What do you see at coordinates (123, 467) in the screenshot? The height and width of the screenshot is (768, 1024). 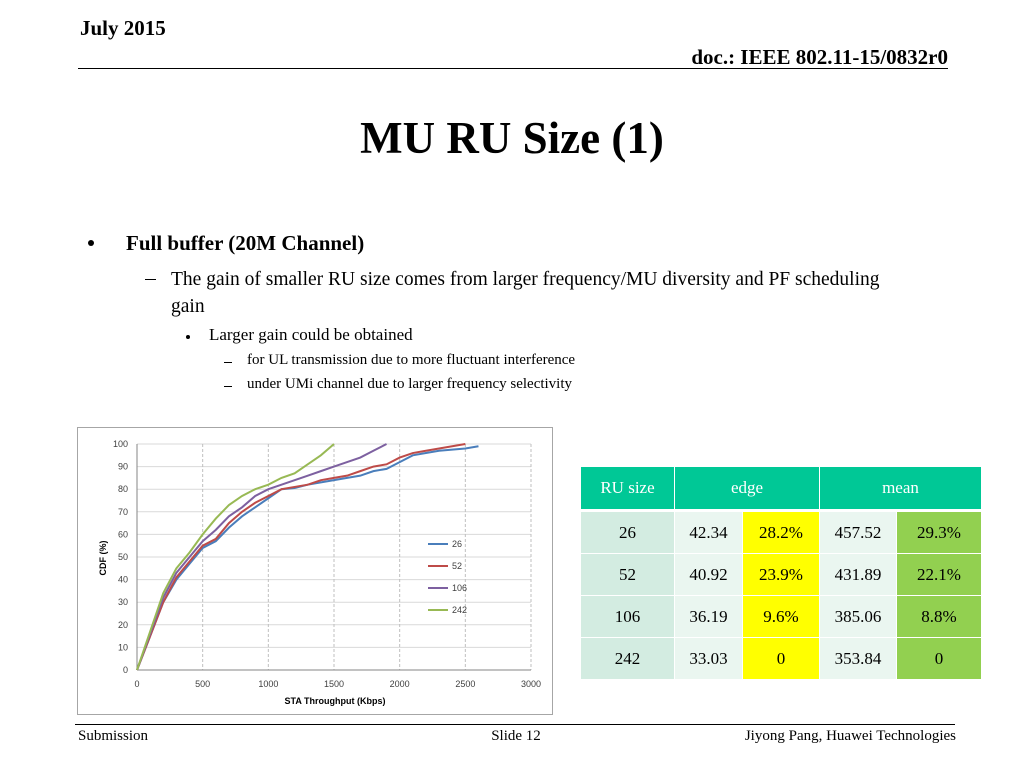 I see `y-tick-label: 90` at bounding box center [123, 467].